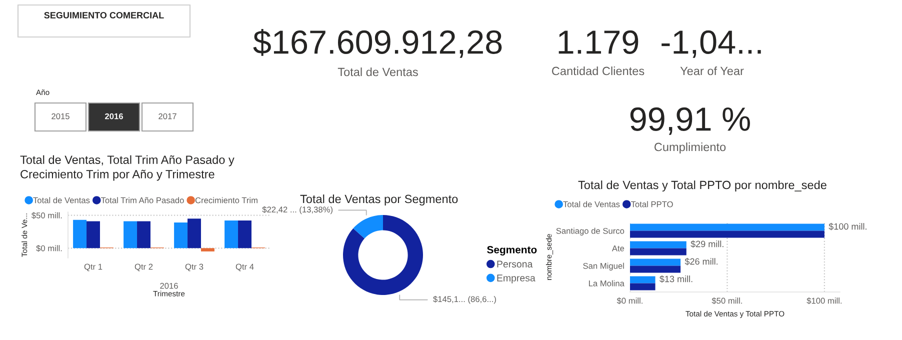  Describe the element at coordinates (712, 71) in the screenshot. I see `text: Year of Year` at that location.